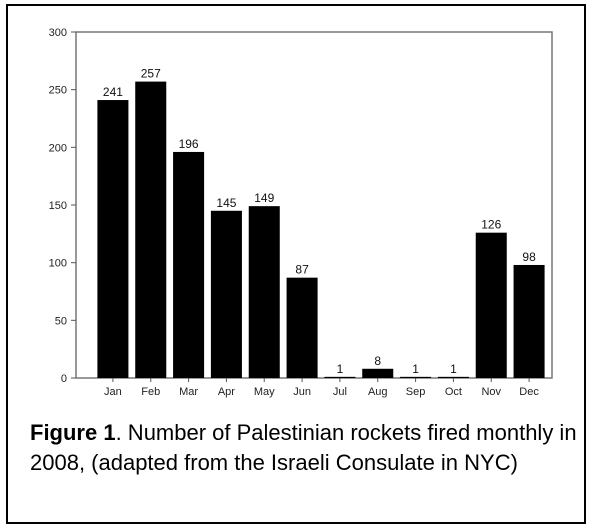 The image size is (595, 531). Describe the element at coordinates (58, 148) in the screenshot. I see `y-tick-label: 200` at that location.